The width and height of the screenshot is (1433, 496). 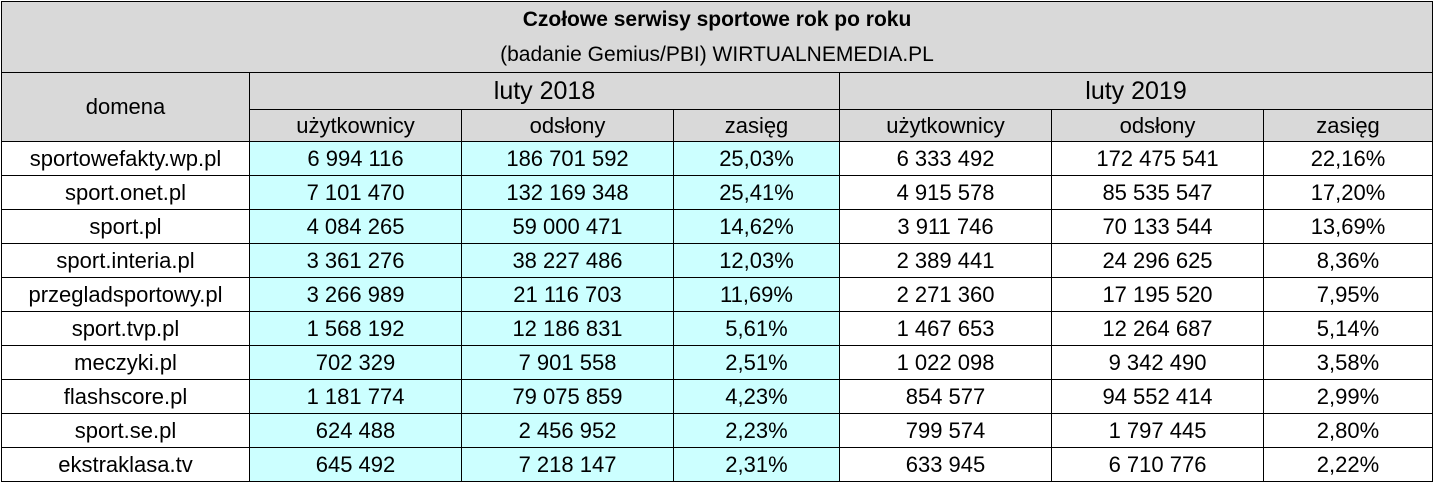 I want to click on value-cell-users-2018: 6 994 116, so click(x=355, y=158).